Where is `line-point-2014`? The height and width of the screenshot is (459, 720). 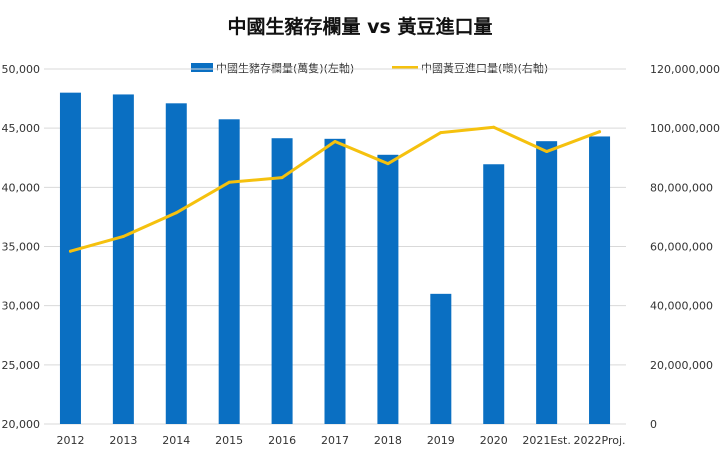
line-point-2014 is located at coordinates (176, 213).